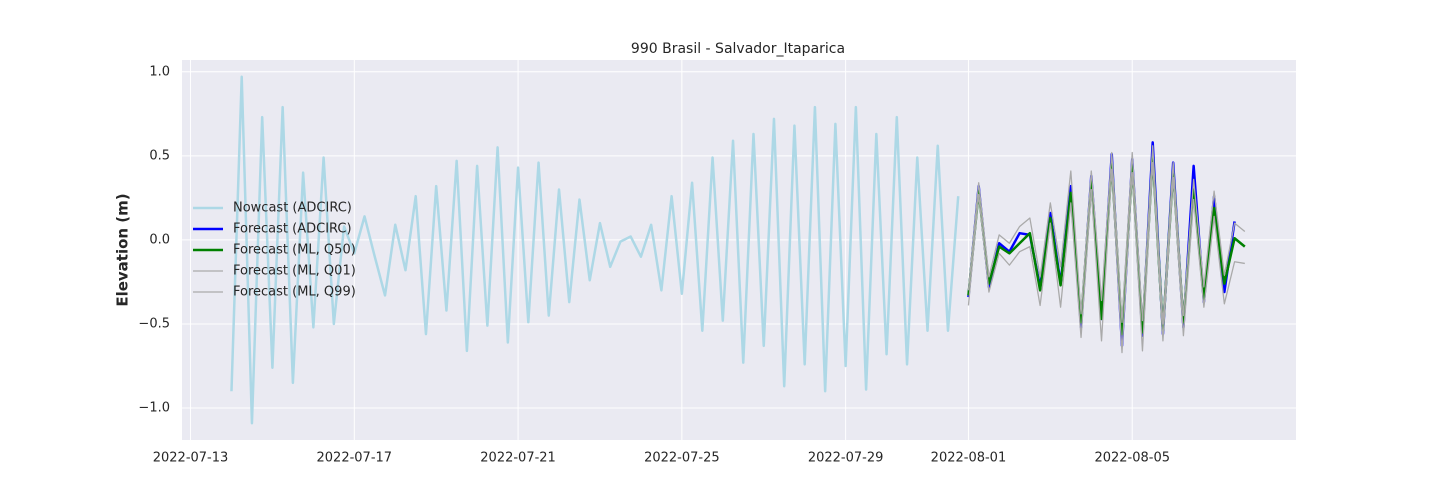 The width and height of the screenshot is (1440, 504). What do you see at coordinates (294, 271) in the screenshot?
I see `legend-label: Forecast (ML, Q01)` at bounding box center [294, 271].